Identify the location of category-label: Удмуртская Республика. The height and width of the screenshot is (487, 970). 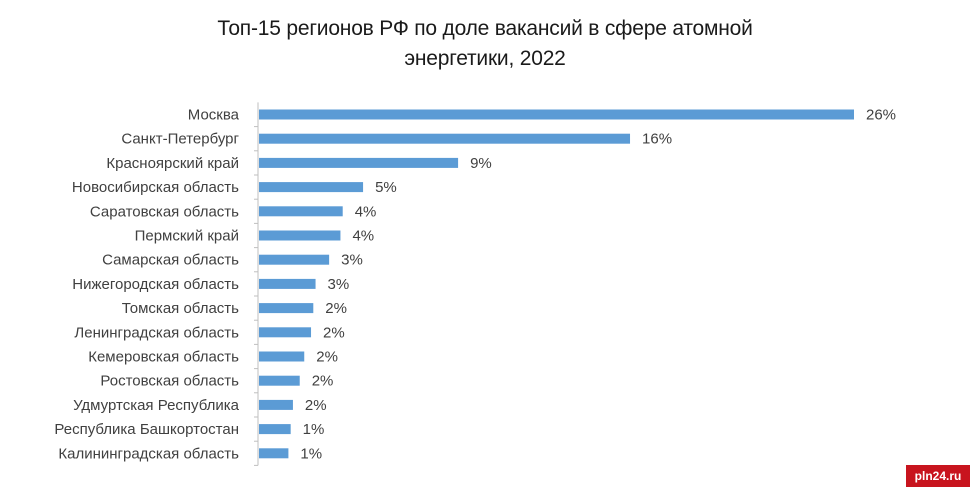
(156, 405).